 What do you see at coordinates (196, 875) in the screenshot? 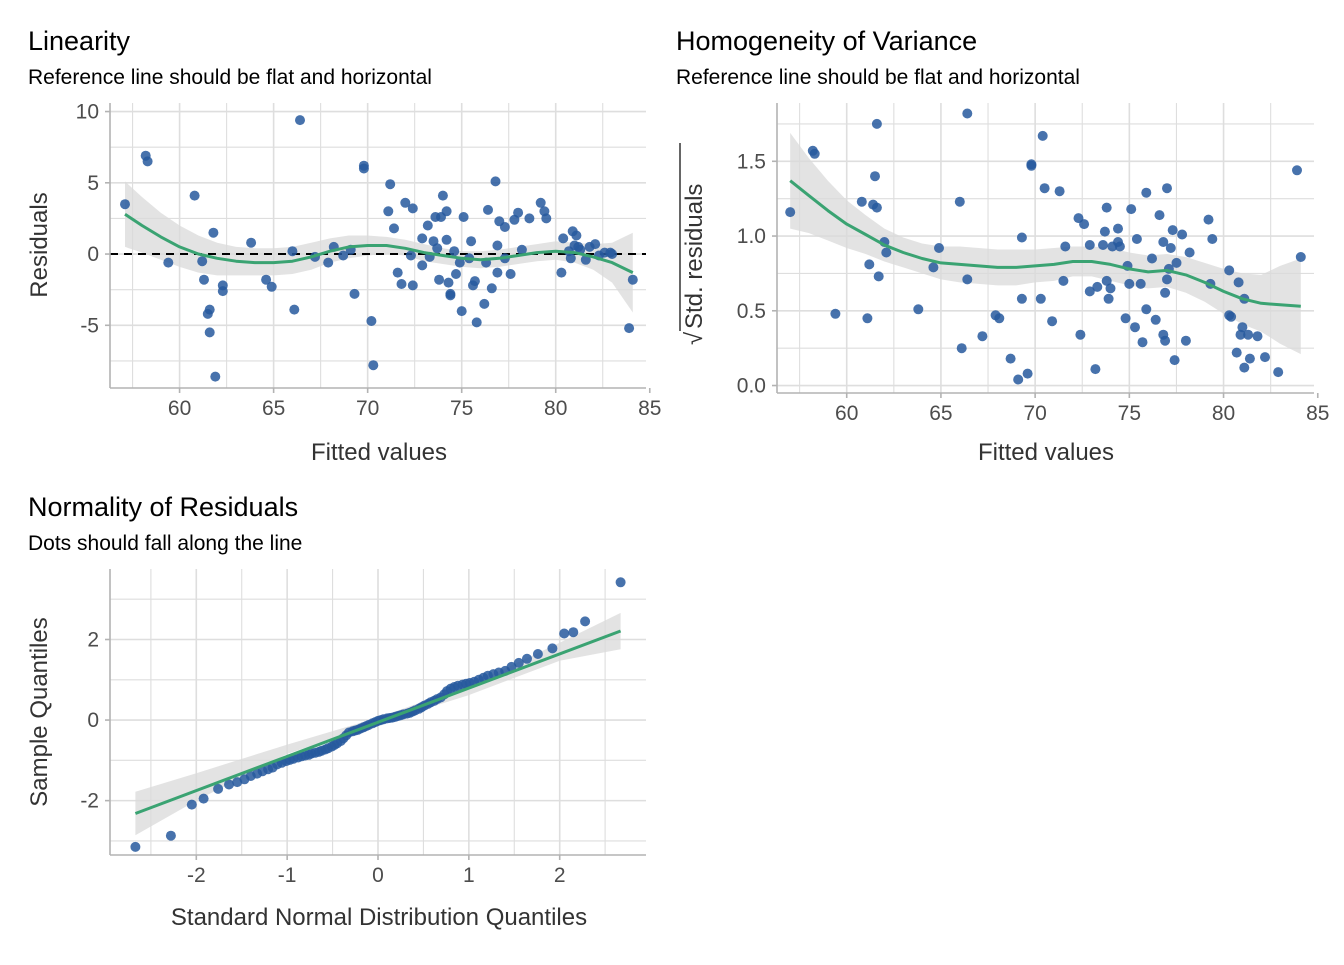
I see `x-tick-label: -2` at bounding box center [196, 875].